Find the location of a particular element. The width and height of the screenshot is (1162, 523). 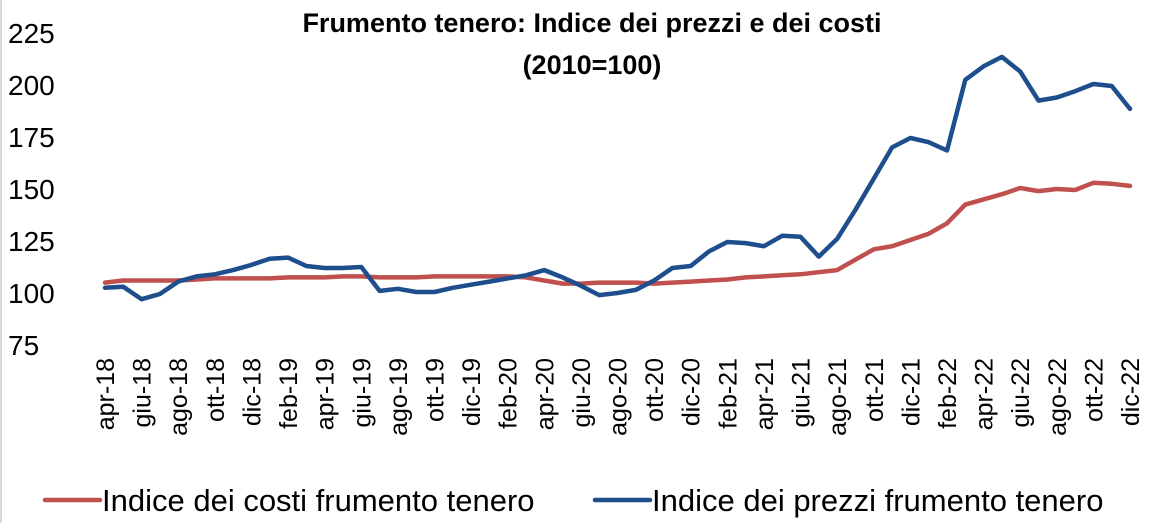

x-tick-label: dic-21 is located at coordinates (911, 392).